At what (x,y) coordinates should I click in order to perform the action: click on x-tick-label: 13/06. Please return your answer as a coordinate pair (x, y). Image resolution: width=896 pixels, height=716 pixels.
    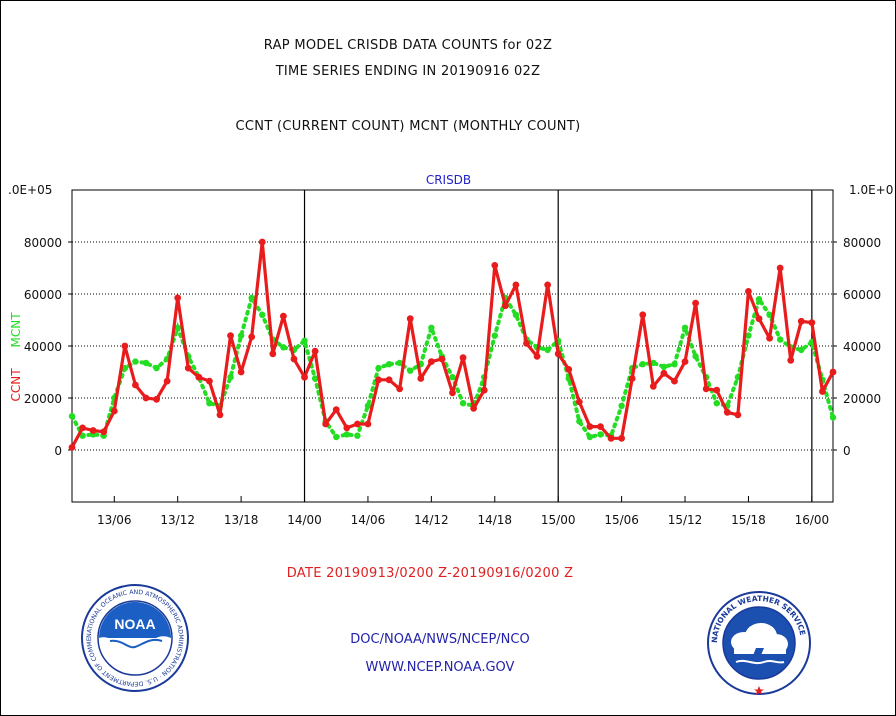
    Looking at the image, I should click on (114, 520).